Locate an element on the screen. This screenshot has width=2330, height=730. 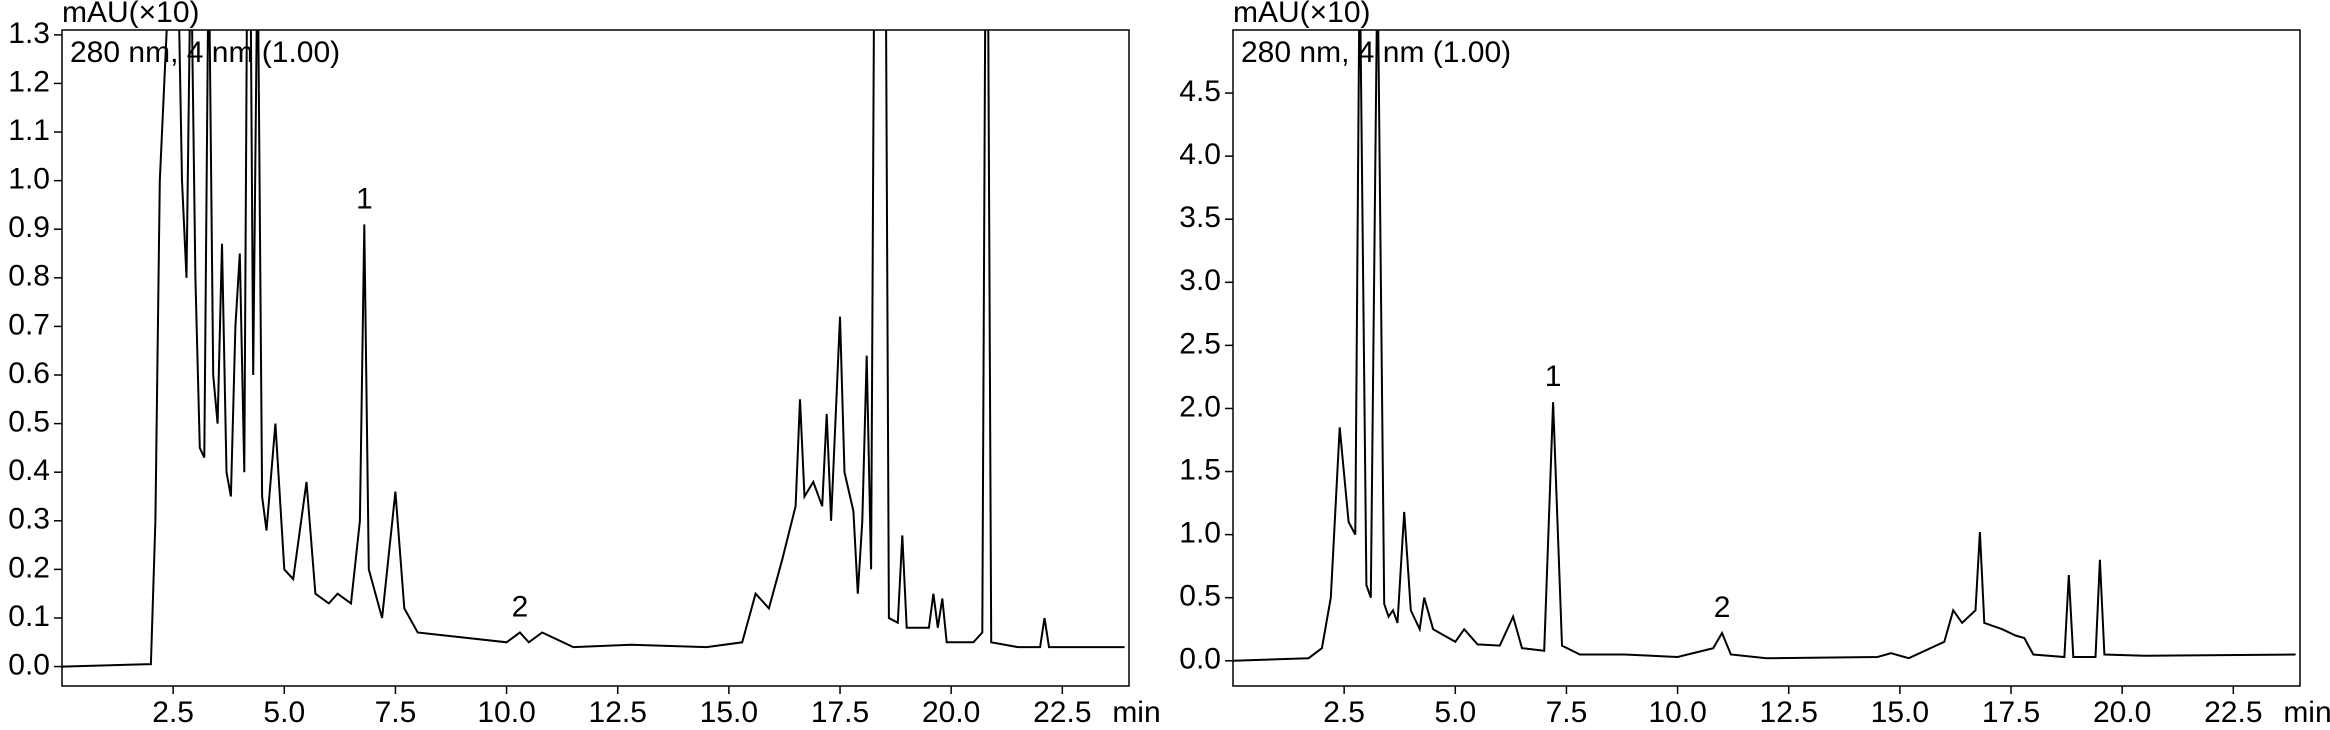
y-tick-label: 0.9 is located at coordinates (29, 227).